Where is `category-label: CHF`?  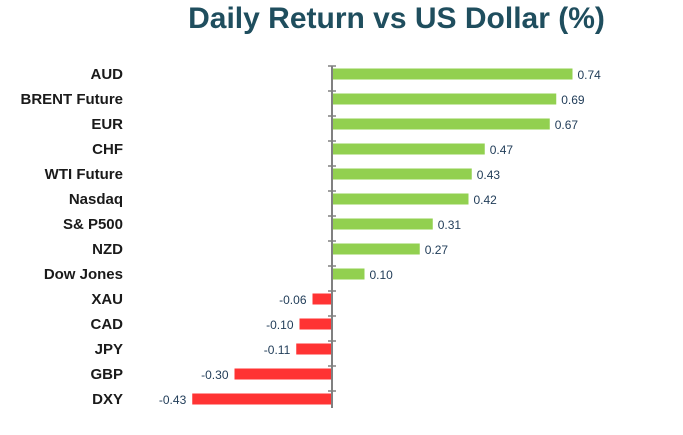 category-label: CHF is located at coordinates (107, 149).